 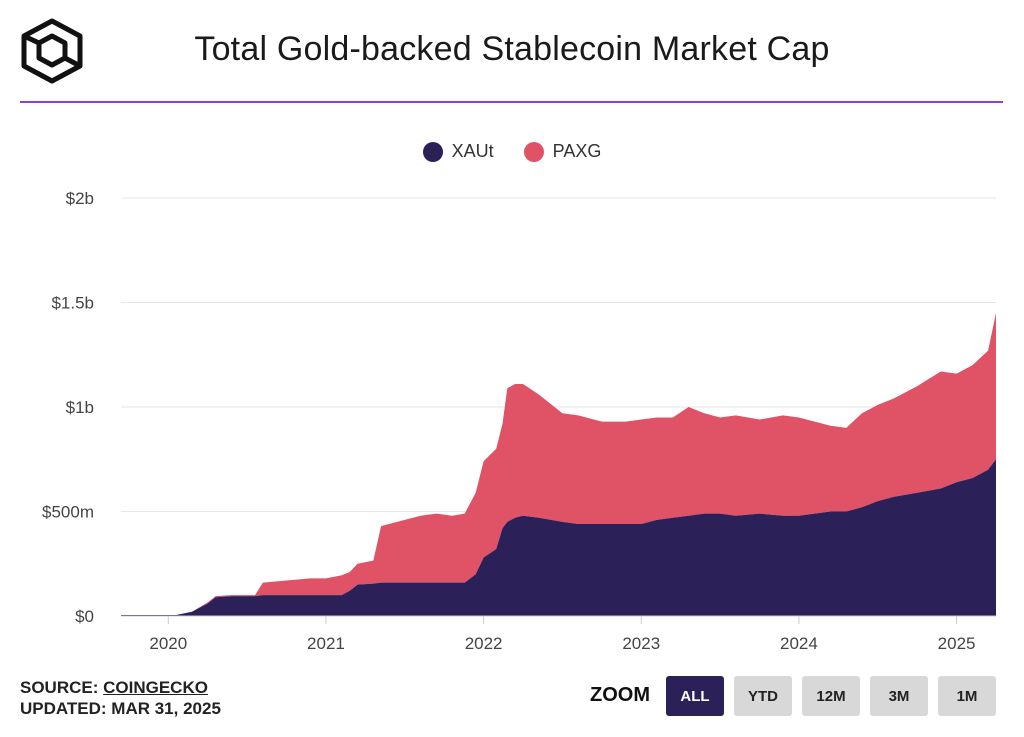 I want to click on coingecko-cube-logo-icon, so click(x=52, y=51).